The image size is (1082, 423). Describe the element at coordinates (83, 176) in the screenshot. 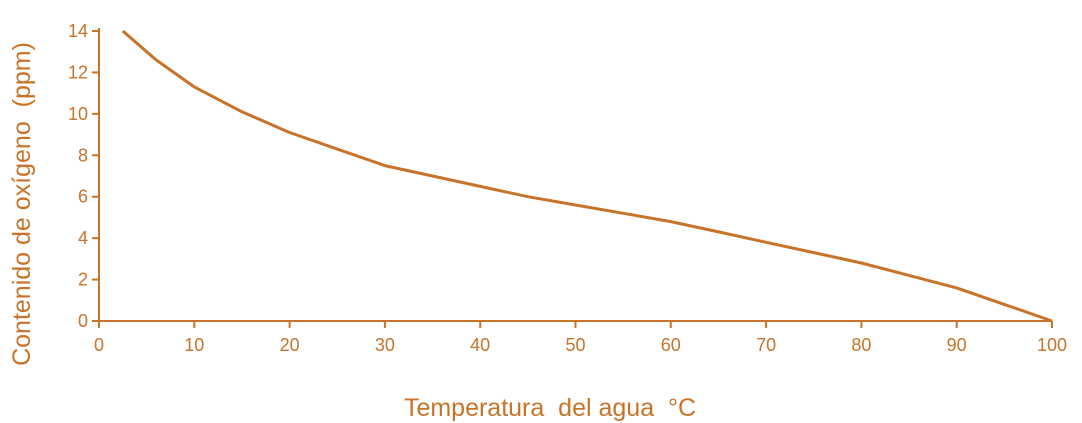

I see `y-ticks: 0 2 4 6 8 10 12 14` at that location.